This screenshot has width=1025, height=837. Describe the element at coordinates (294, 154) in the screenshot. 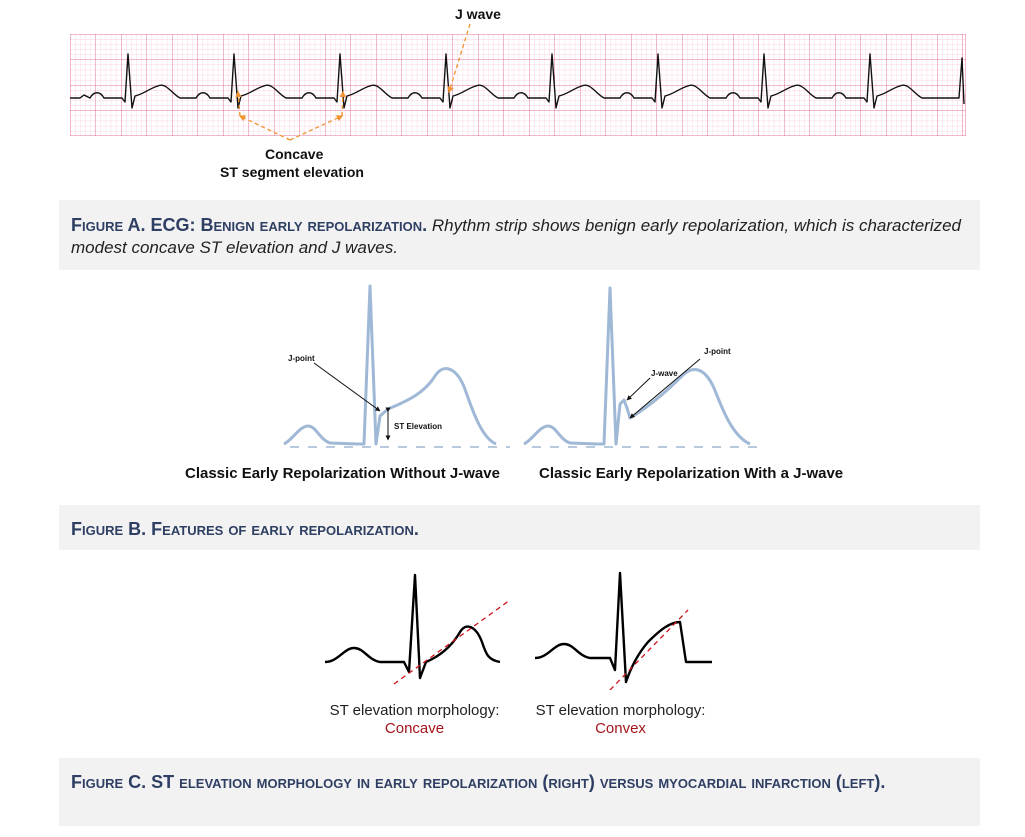

I see `concave-label: Concave` at that location.